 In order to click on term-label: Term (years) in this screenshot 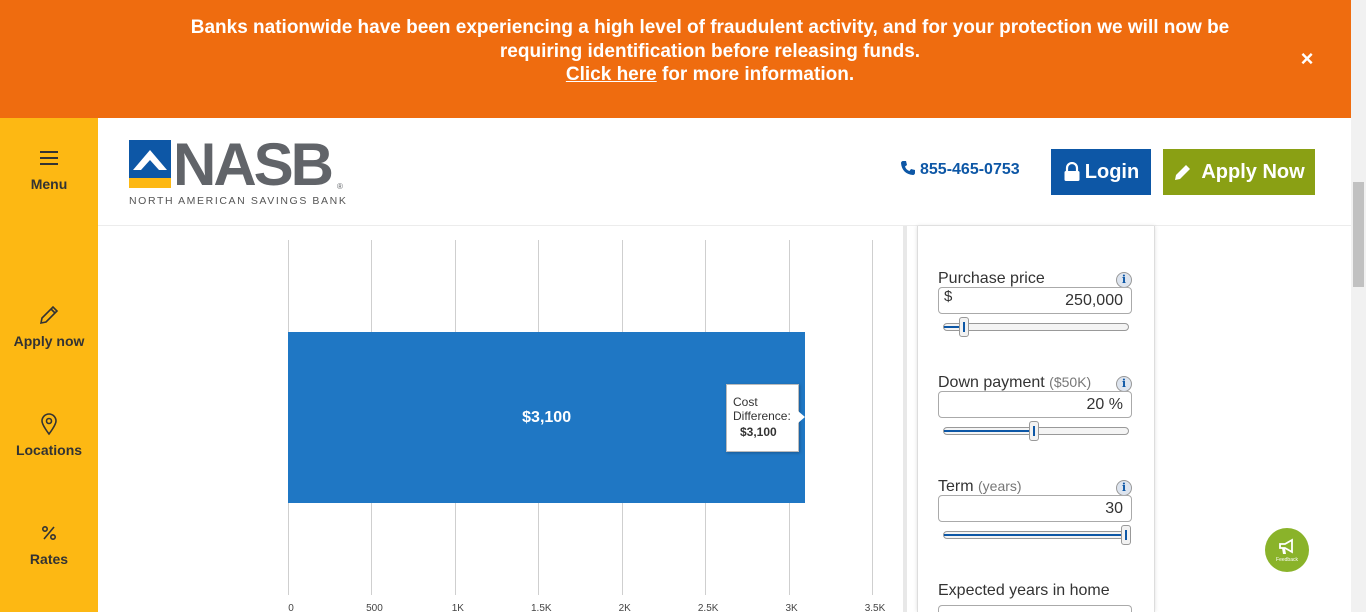, I will do `click(980, 486)`.